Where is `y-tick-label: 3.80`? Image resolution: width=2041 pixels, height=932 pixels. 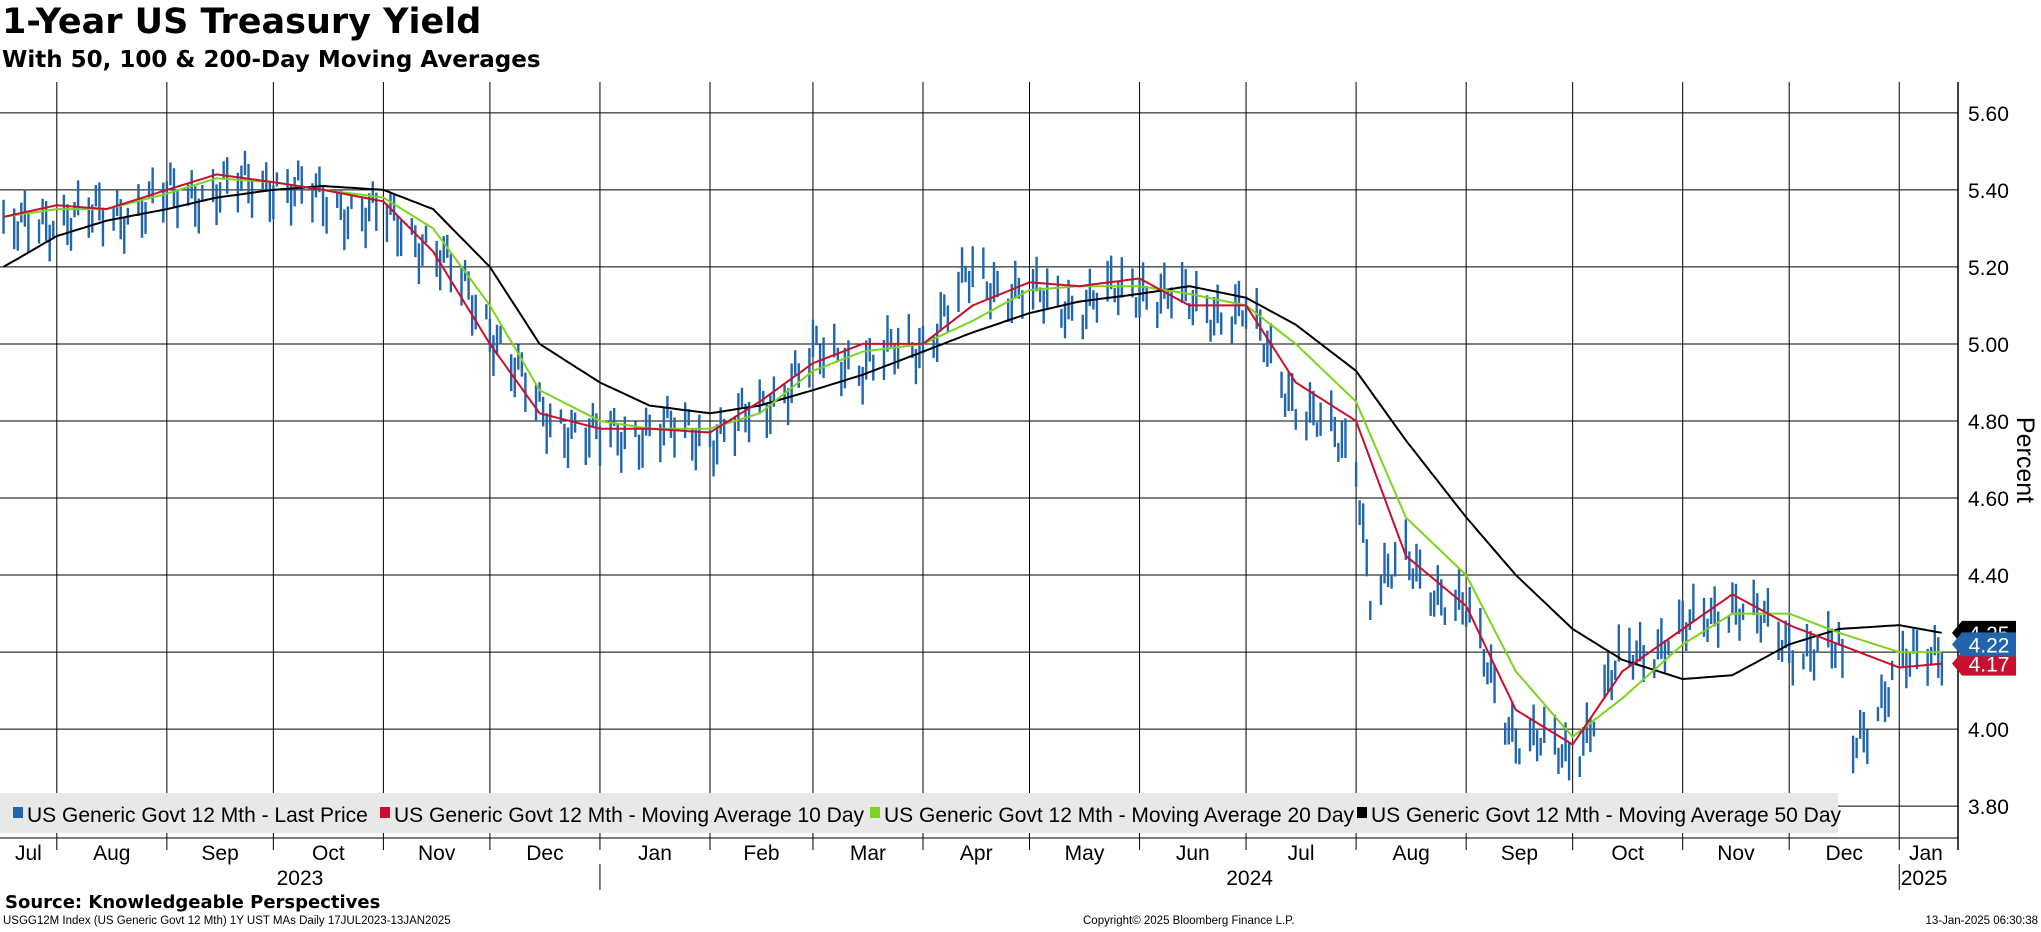
y-tick-label: 3.80 is located at coordinates (1988, 807).